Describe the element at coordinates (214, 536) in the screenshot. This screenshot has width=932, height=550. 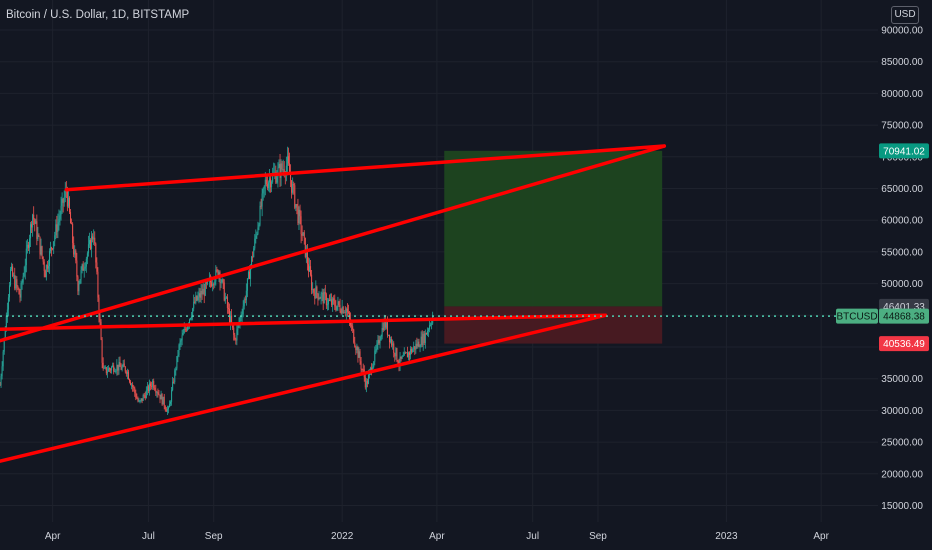
I see `time-tick-label: Sep` at that location.